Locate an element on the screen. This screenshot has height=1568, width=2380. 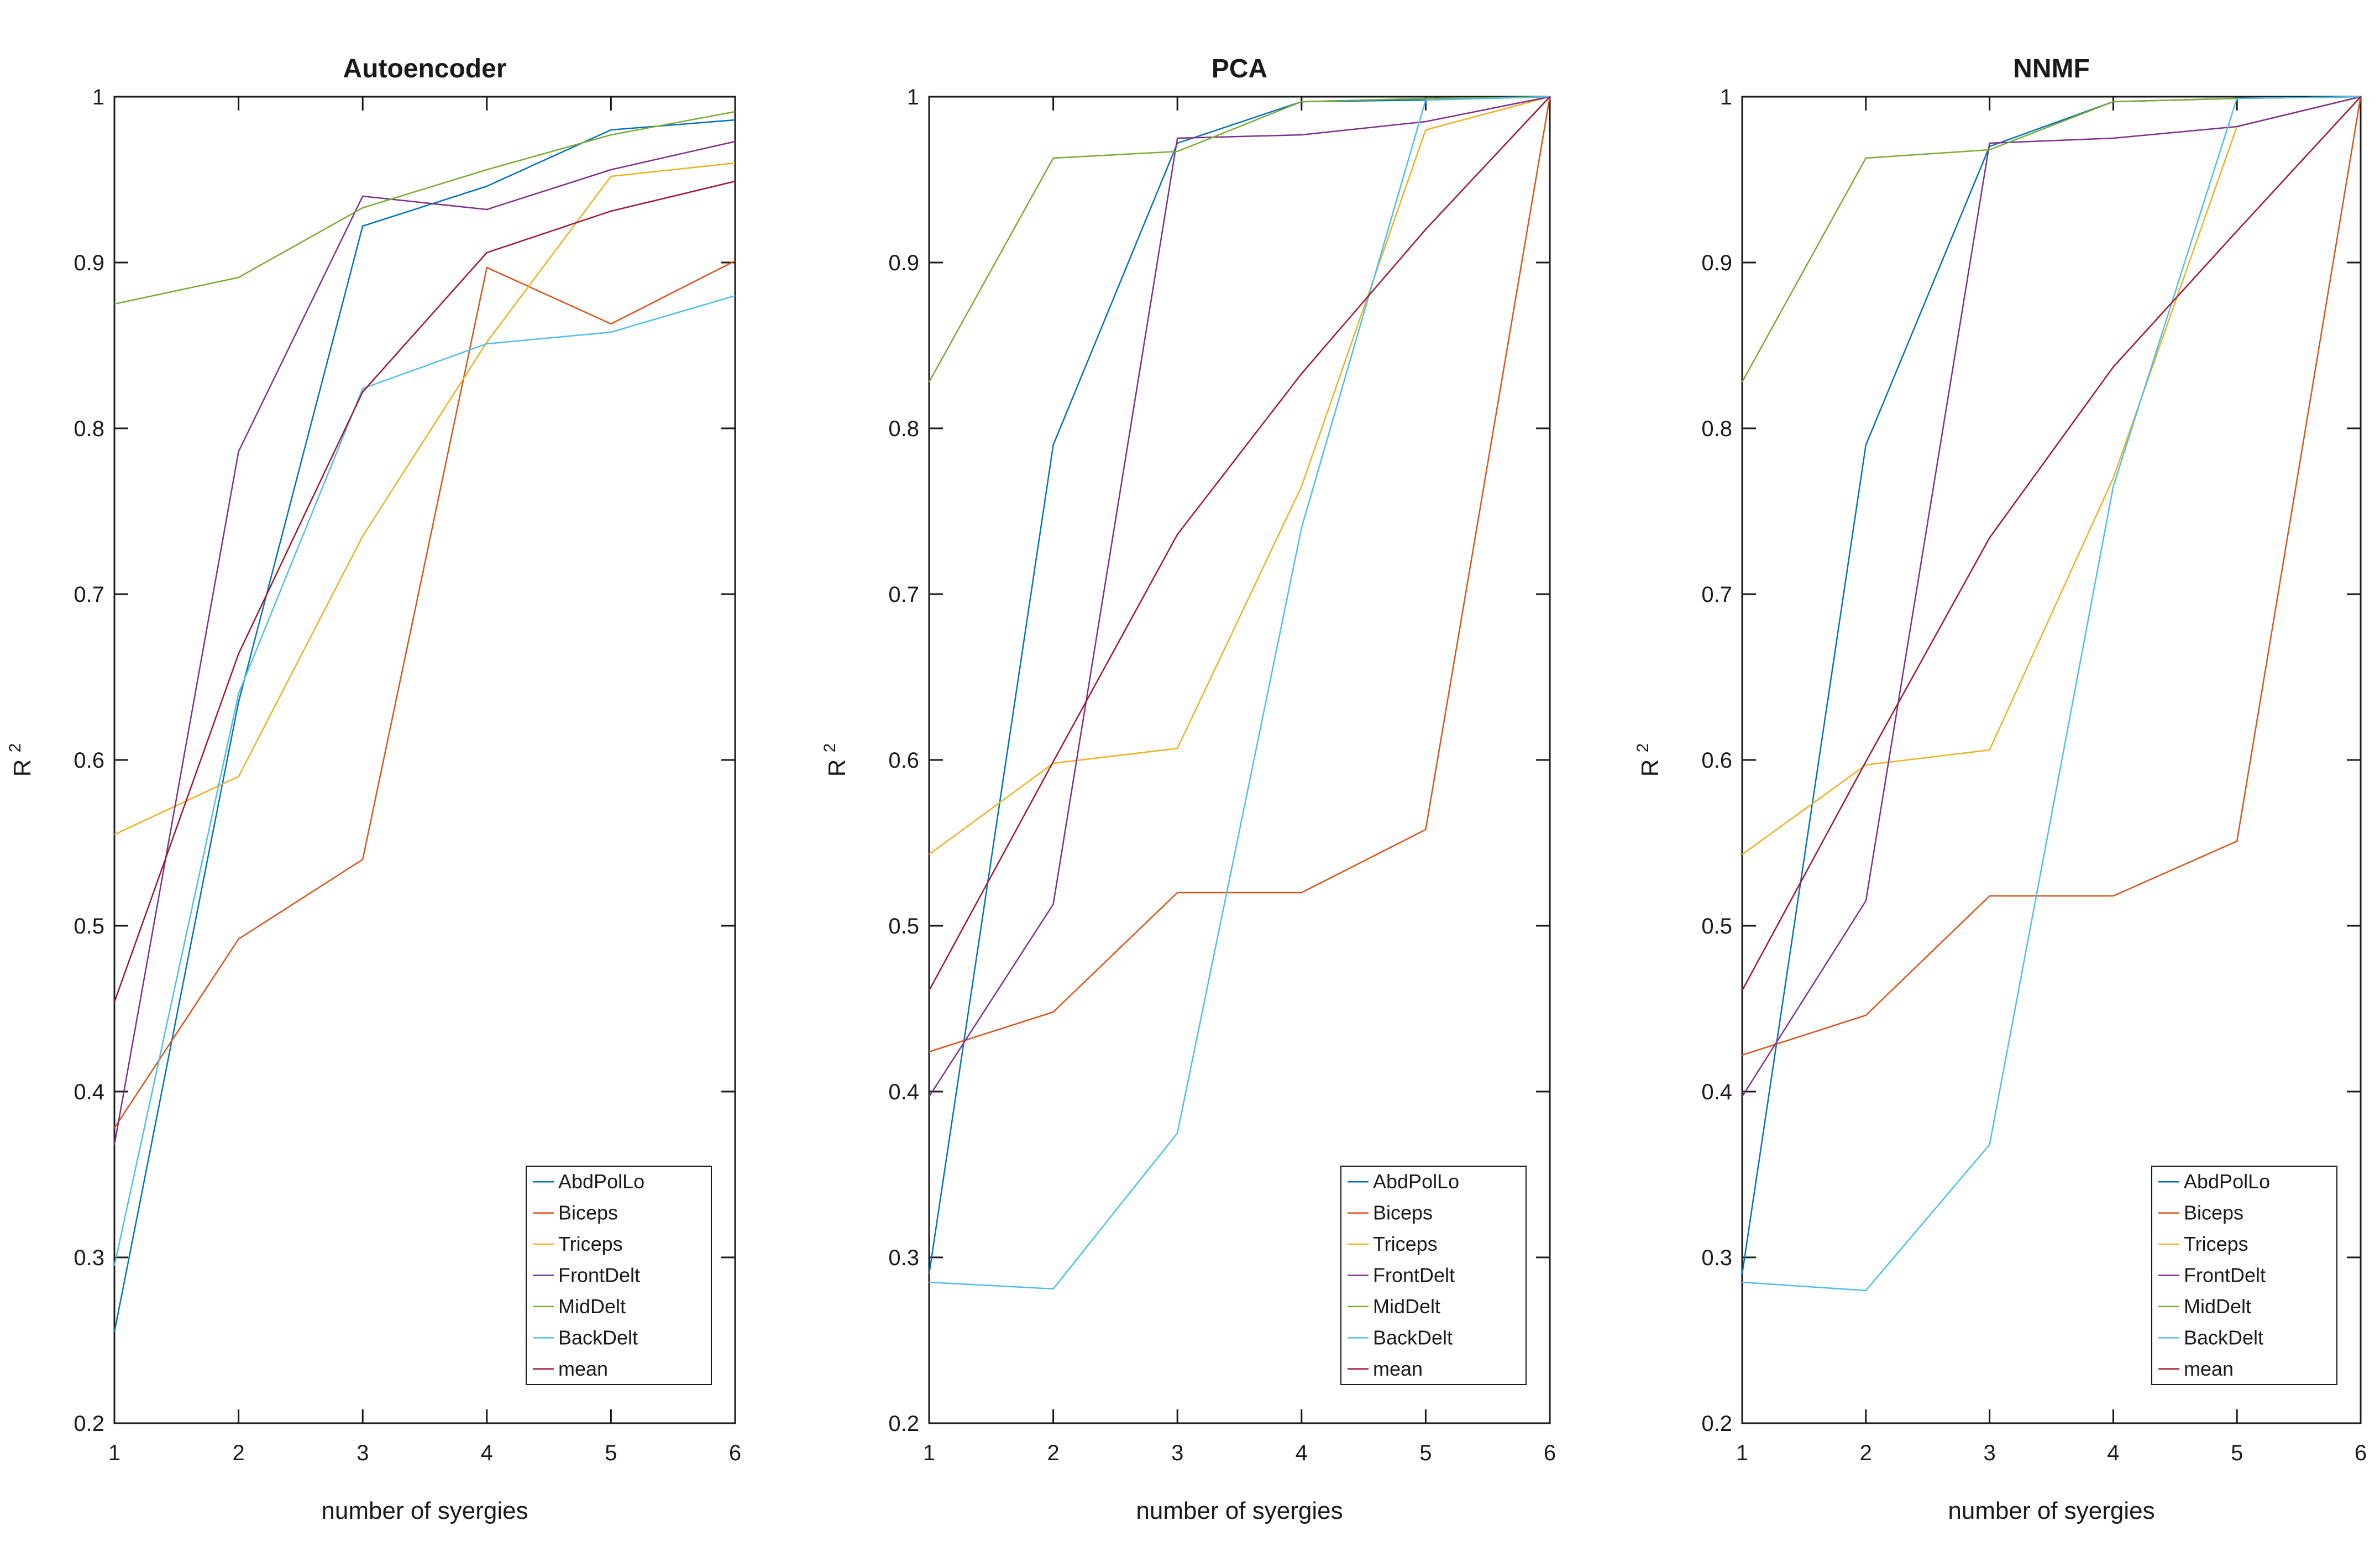
y-tick-label: 1 is located at coordinates (98, 97).